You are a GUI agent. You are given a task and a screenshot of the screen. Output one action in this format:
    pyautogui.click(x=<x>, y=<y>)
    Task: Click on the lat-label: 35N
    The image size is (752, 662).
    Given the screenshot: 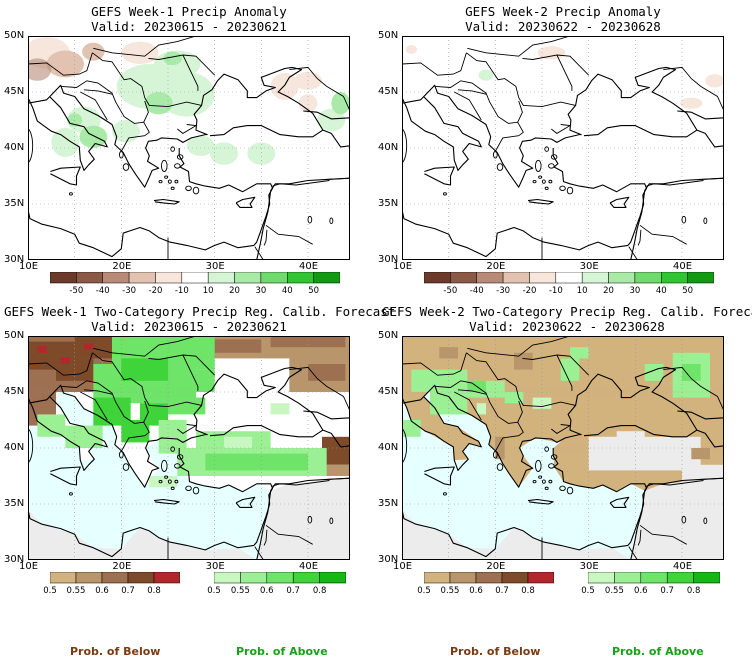 What is the action you would take?
    pyautogui.click(x=14, y=503)
    